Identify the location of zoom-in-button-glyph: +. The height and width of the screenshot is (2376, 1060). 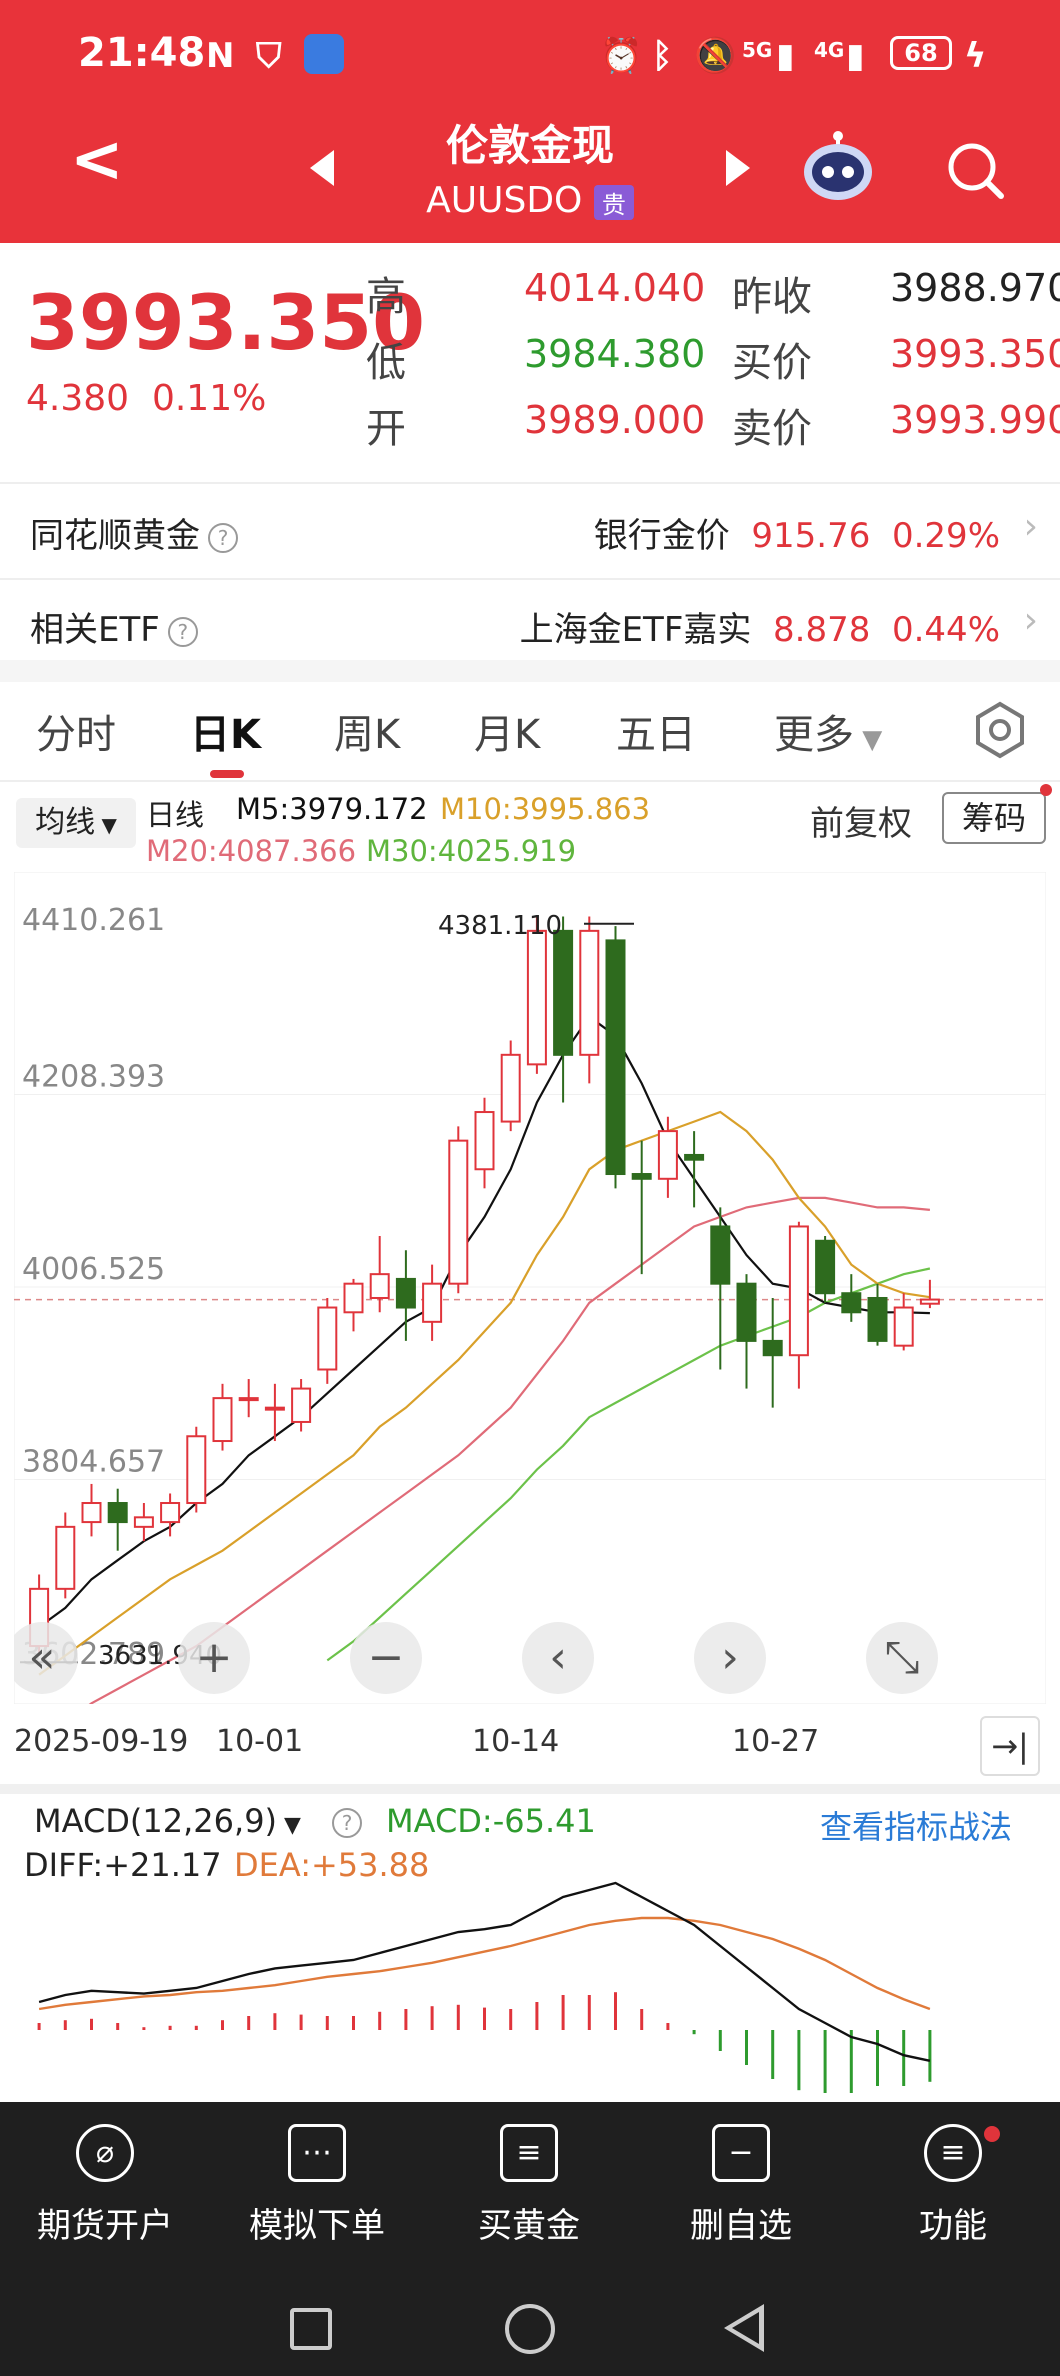
(214, 1657).